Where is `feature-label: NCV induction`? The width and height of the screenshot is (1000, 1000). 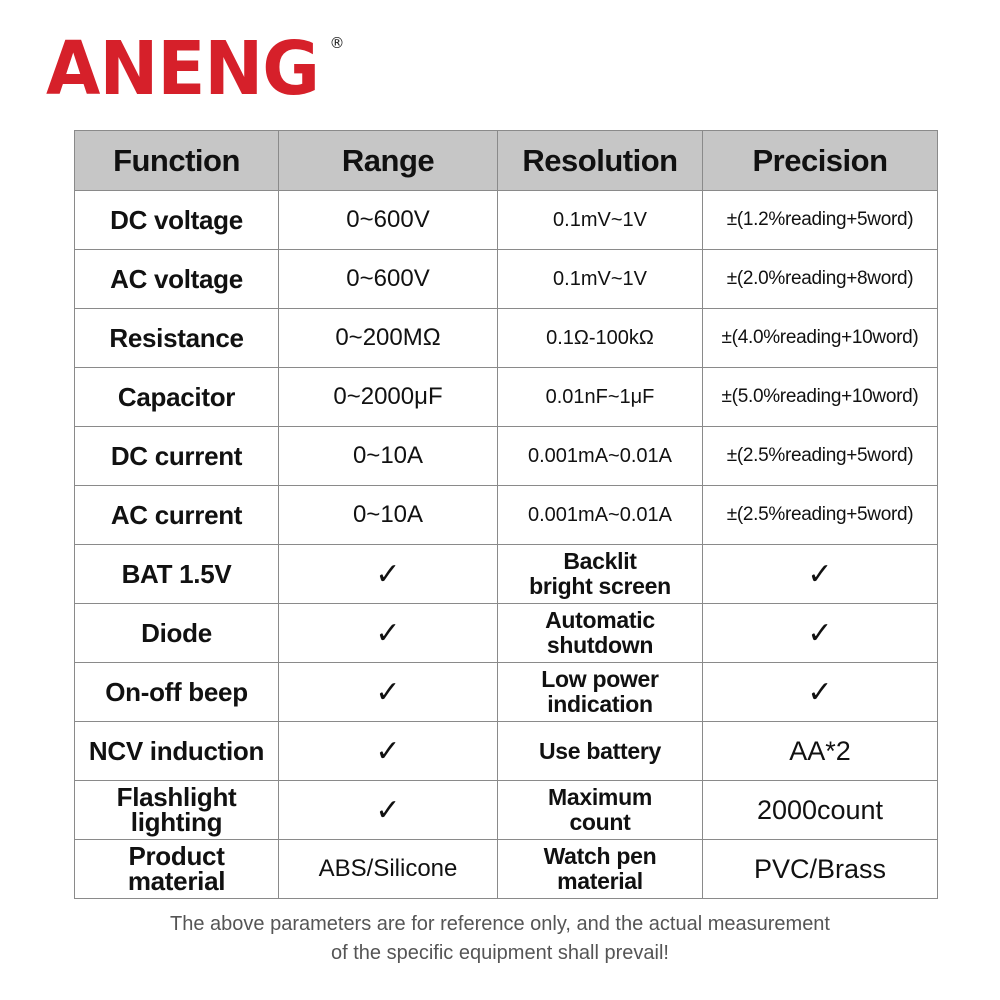
feature-label: NCV induction is located at coordinates (176, 751).